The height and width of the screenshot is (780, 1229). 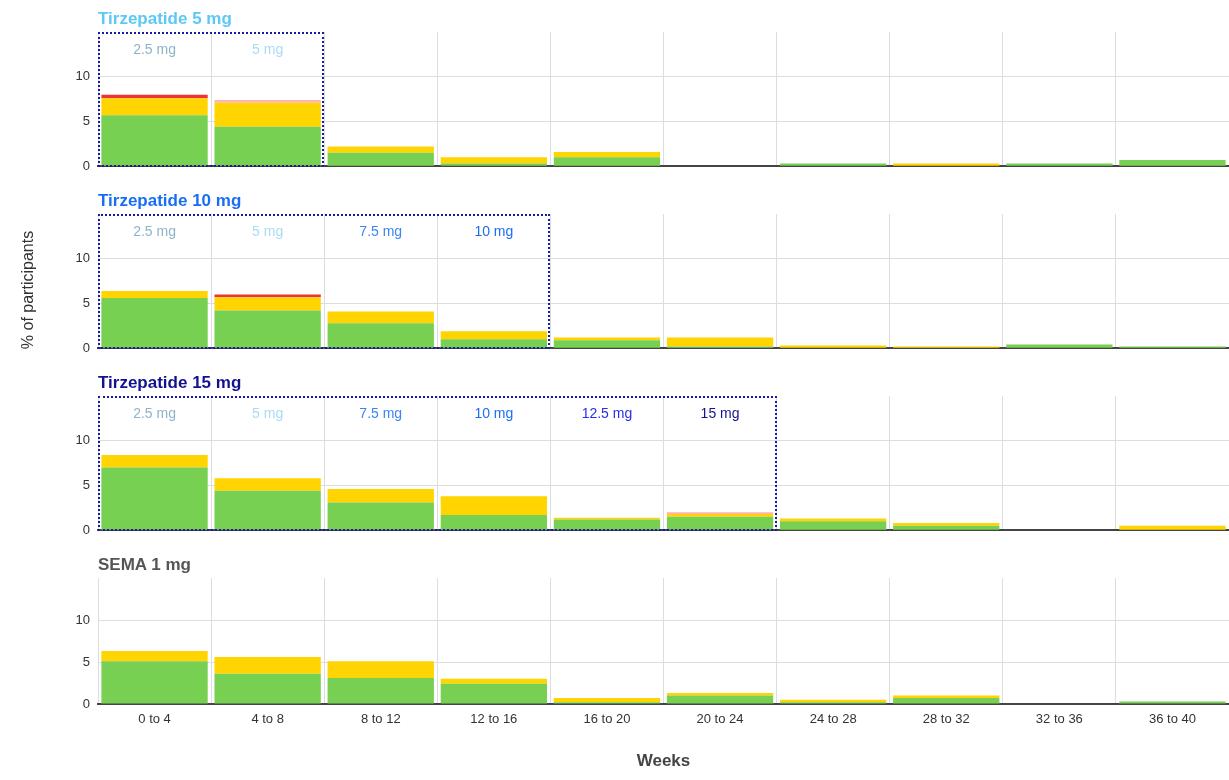 What do you see at coordinates (144, 564) in the screenshot?
I see `chart-title: SEMA 1 mg` at bounding box center [144, 564].